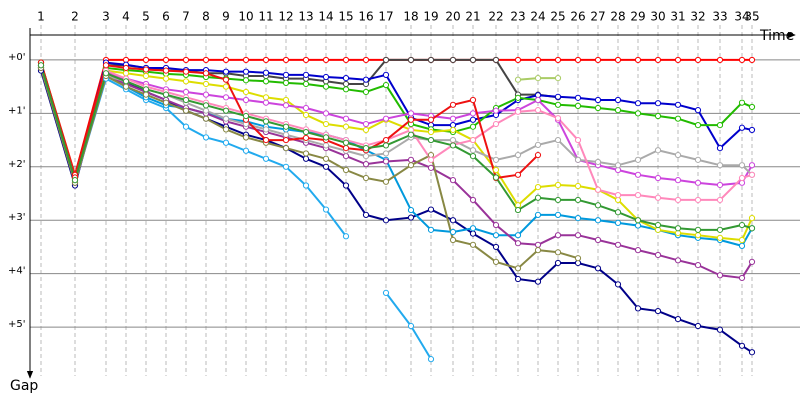 This screenshot has height=400, width=800. Describe the element at coordinates (106, 17) in the screenshot. I see `x-tick-label: 3` at that location.